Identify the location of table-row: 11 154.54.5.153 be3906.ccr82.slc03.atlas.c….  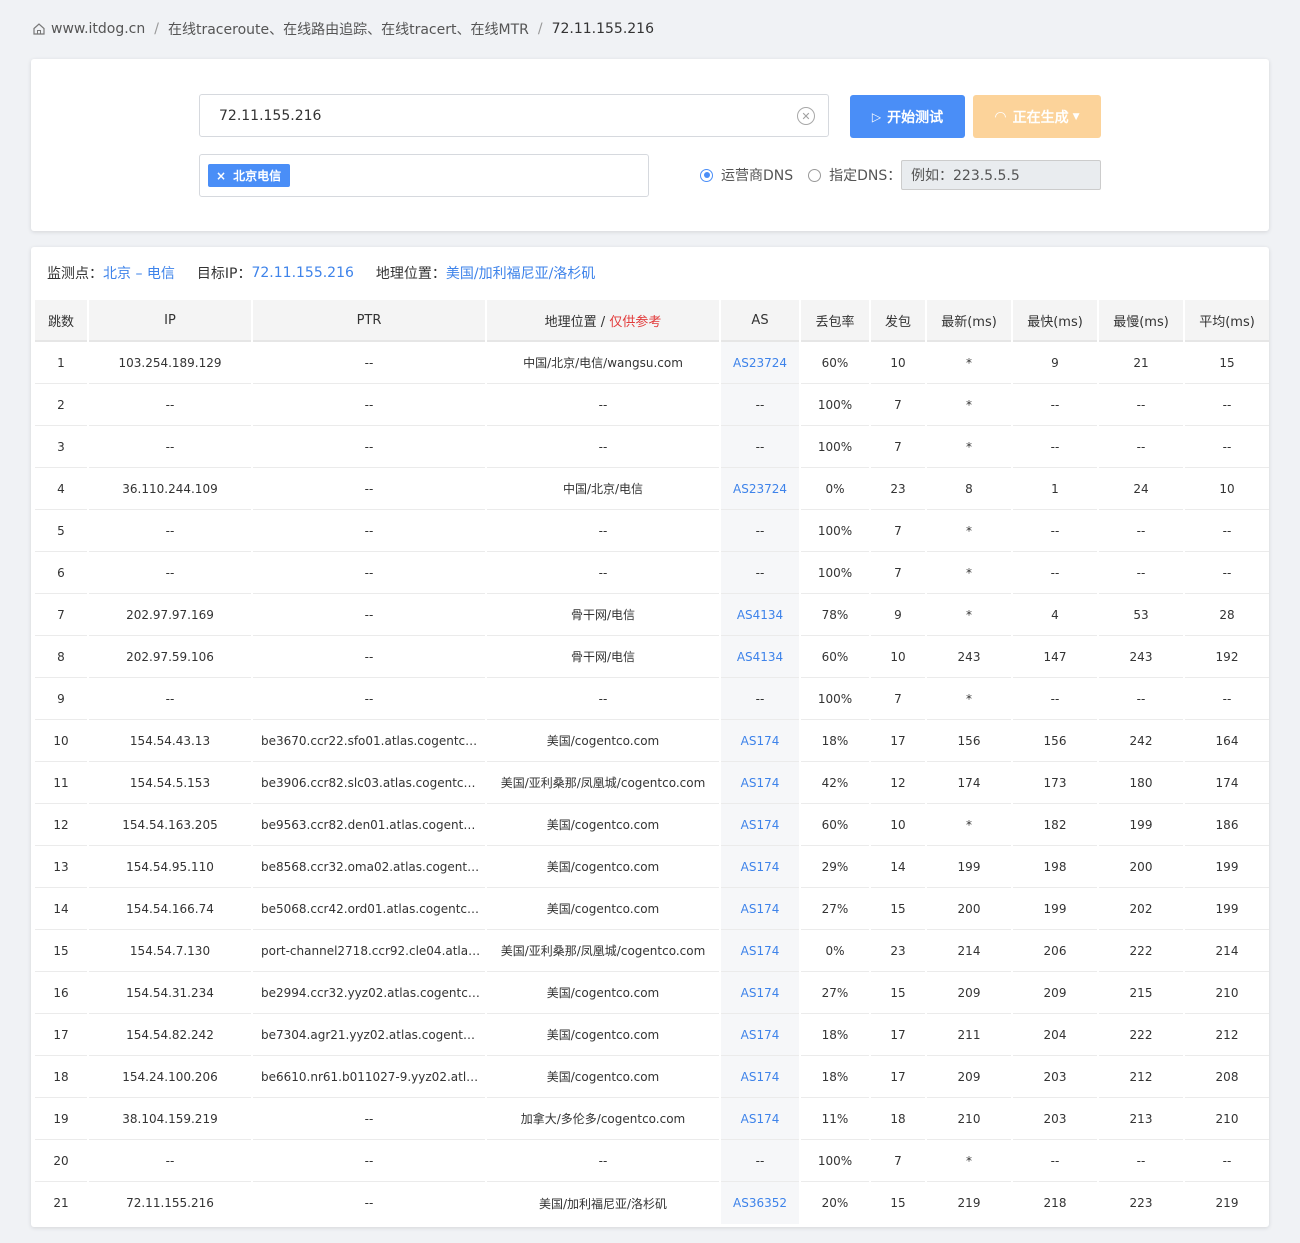
(652, 783).